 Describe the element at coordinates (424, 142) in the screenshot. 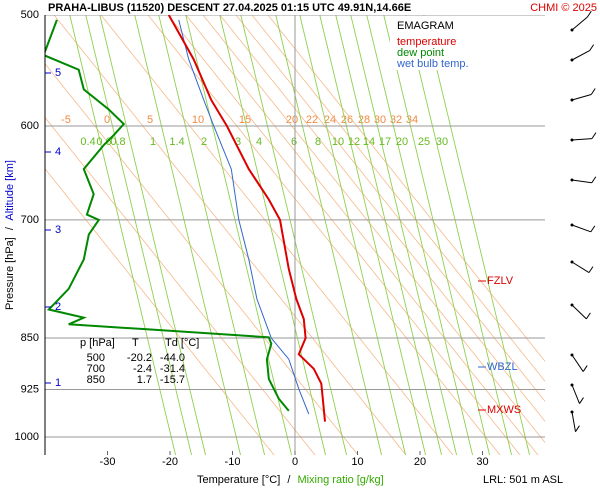

I see `mixing-ratio-label: 25` at that location.